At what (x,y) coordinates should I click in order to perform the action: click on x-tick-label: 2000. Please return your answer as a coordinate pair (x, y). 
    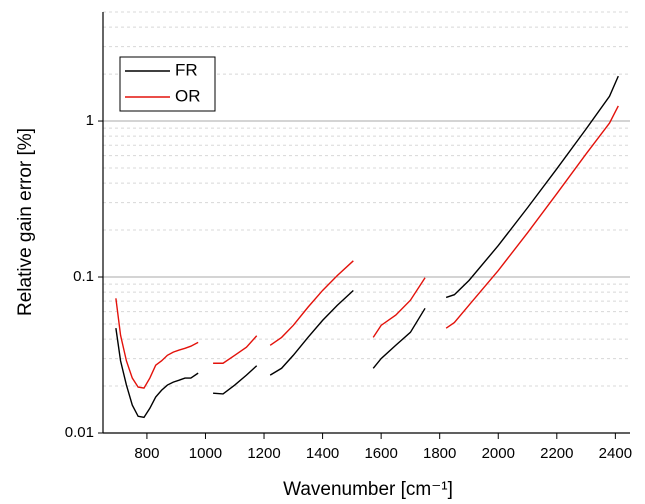
    Looking at the image, I should click on (498, 453).